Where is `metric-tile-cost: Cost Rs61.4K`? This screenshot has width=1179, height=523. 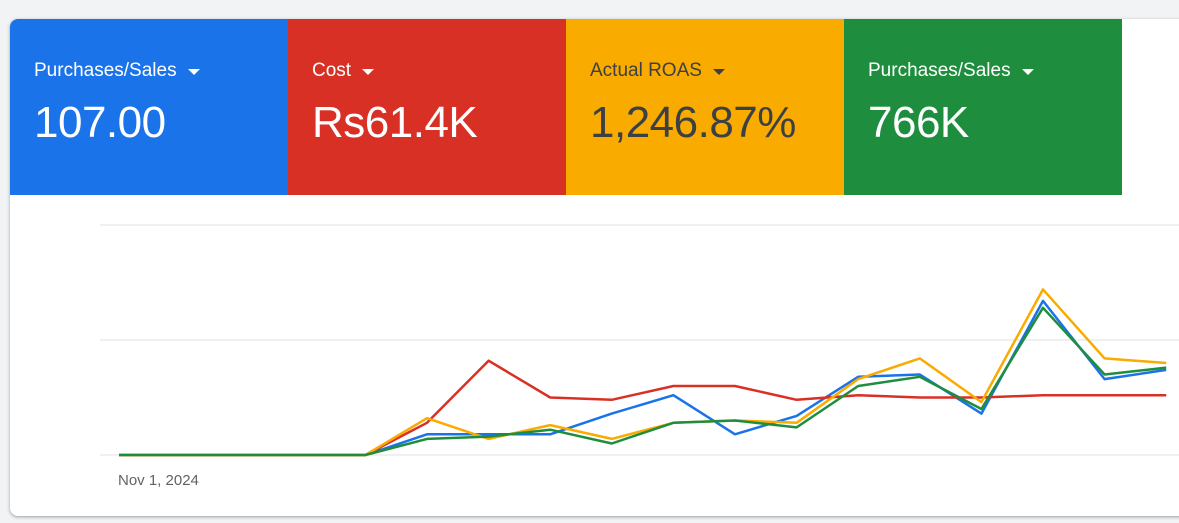
metric-tile-cost: Cost Rs61.4K is located at coordinates (427, 107).